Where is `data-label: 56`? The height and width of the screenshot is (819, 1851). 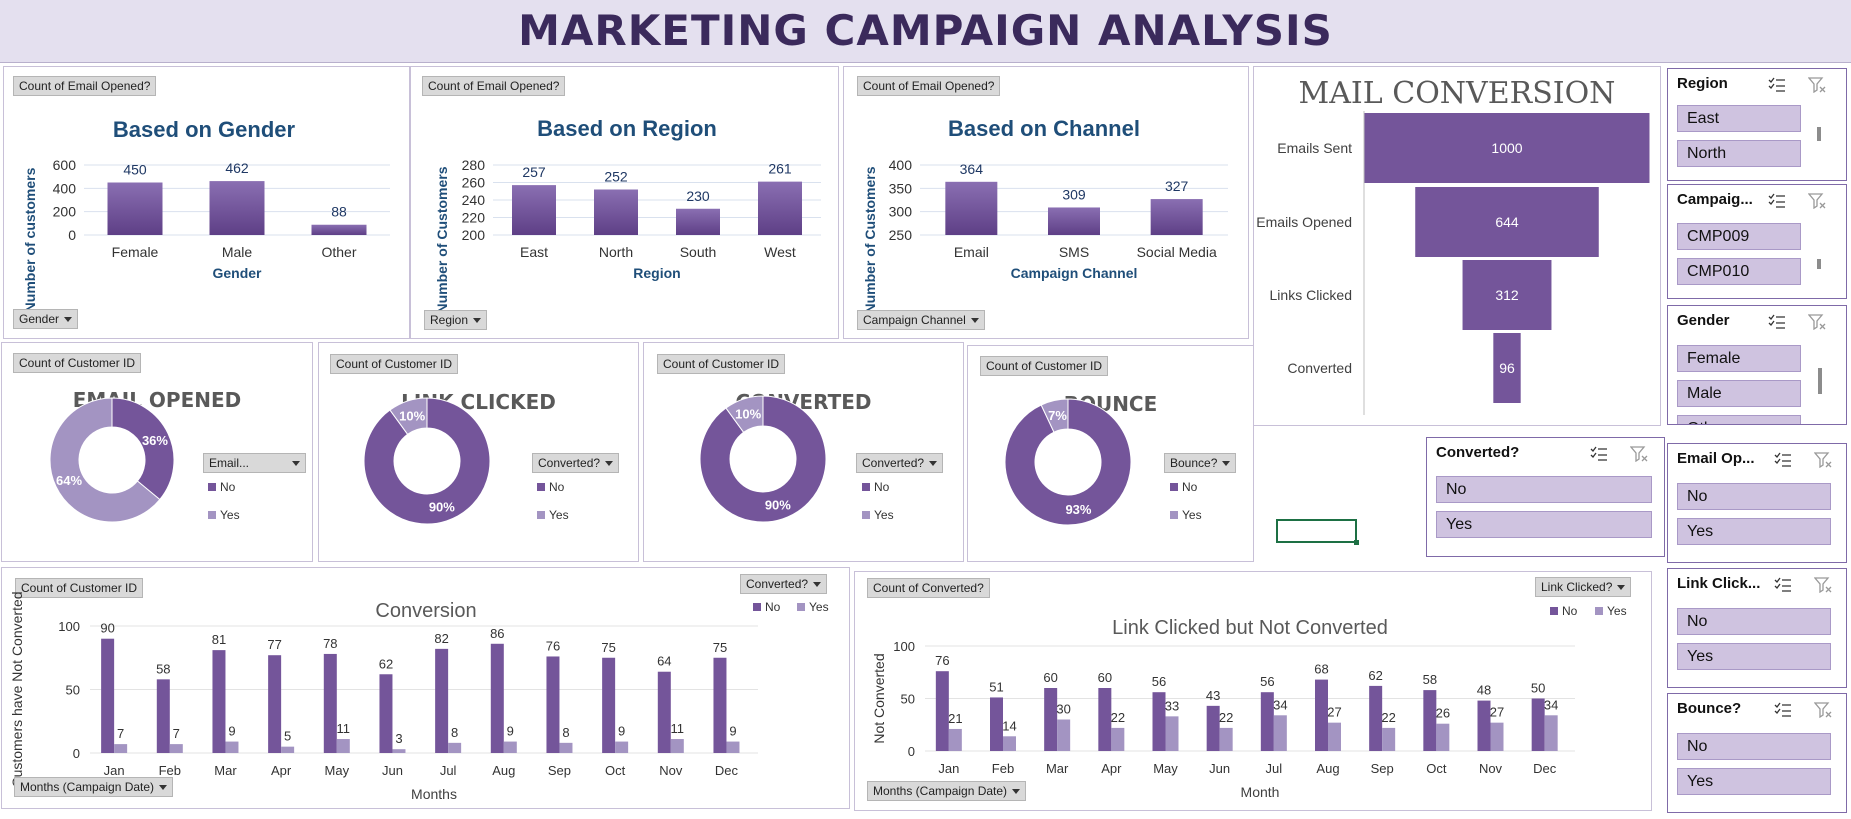 data-label: 56 is located at coordinates (1267, 681).